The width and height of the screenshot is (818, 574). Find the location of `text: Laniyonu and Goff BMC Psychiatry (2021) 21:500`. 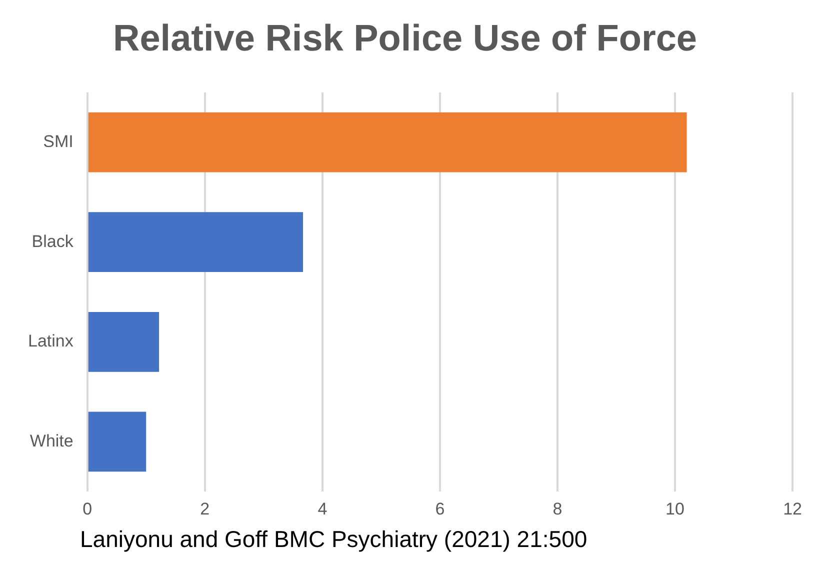

text: Laniyonu and Goff BMC Psychiatry (2021) 21:500 is located at coordinates (334, 539).